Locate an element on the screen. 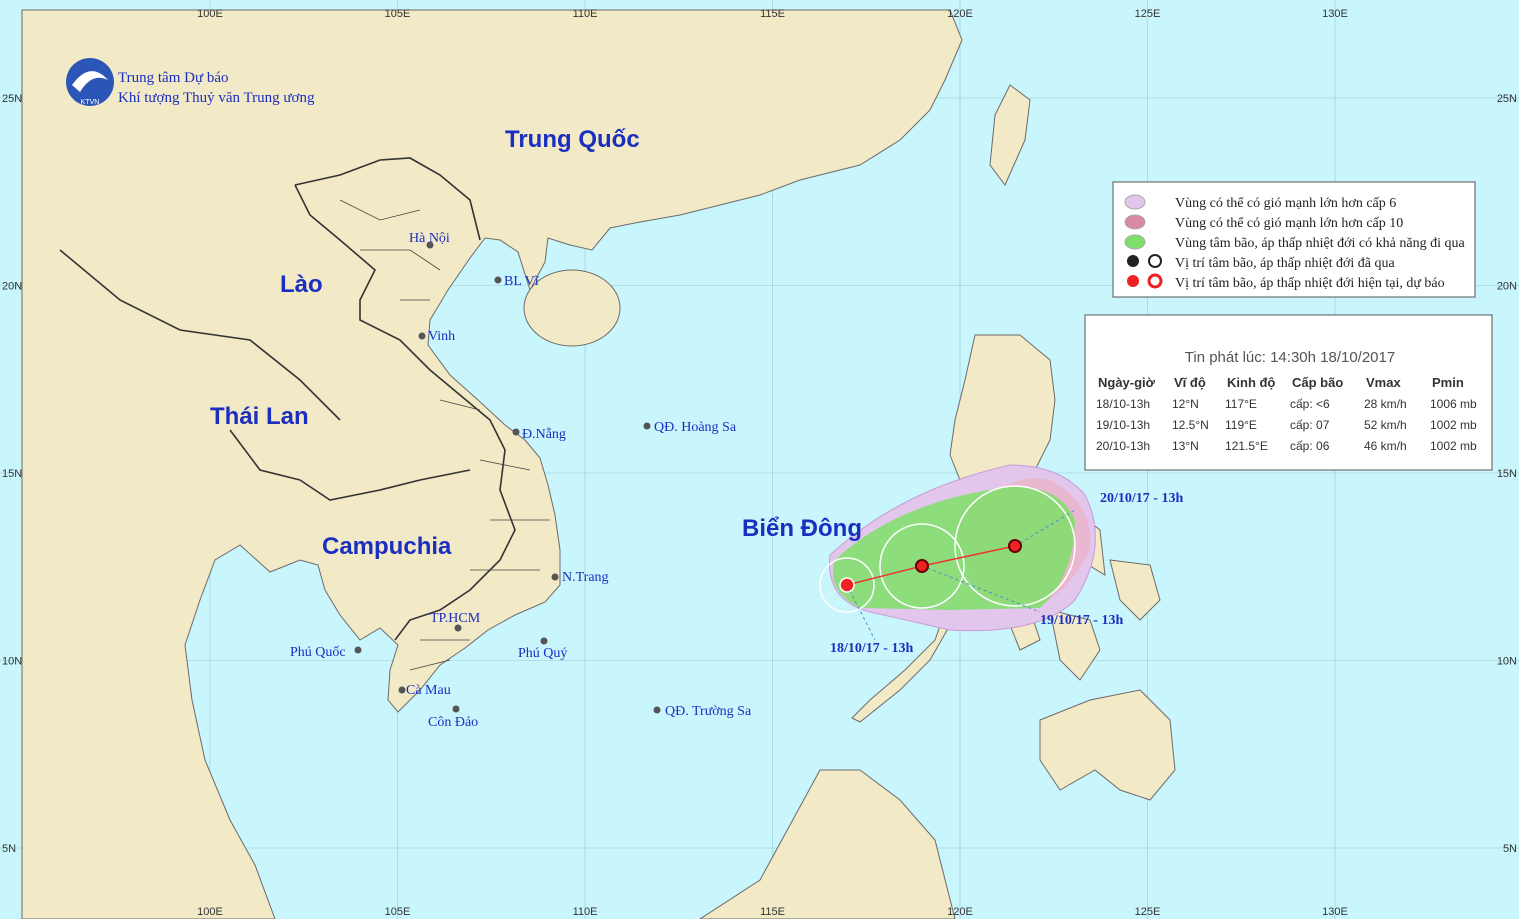  info-cell: 19/10-13h is located at coordinates (1123, 425).